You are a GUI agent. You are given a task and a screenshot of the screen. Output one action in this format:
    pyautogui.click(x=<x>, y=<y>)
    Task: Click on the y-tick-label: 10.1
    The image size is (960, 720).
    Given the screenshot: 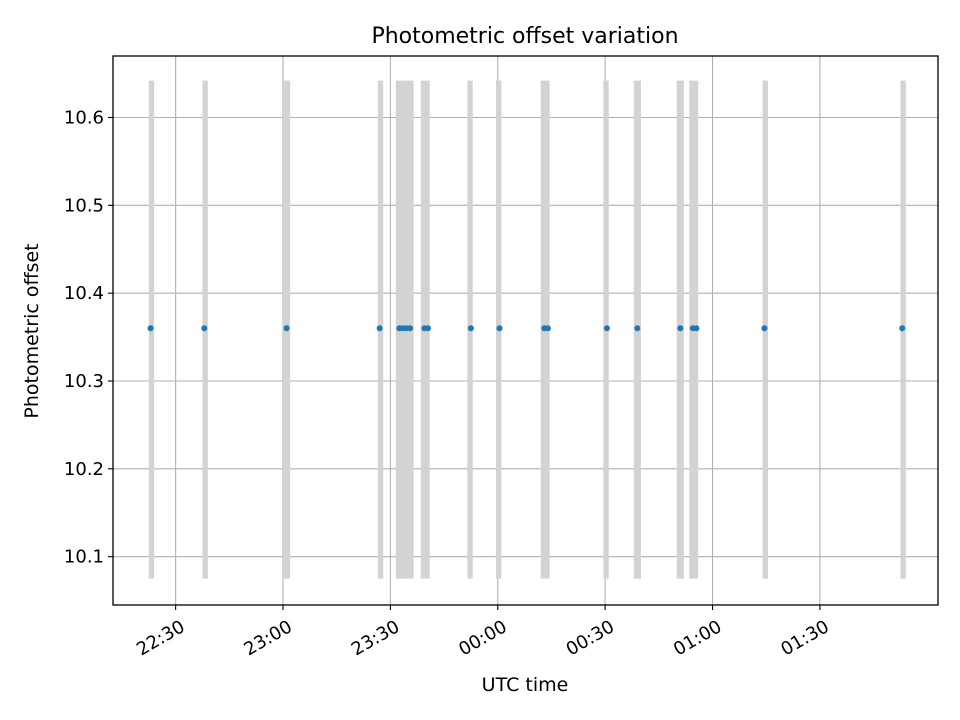 What is the action you would take?
    pyautogui.click(x=84, y=557)
    